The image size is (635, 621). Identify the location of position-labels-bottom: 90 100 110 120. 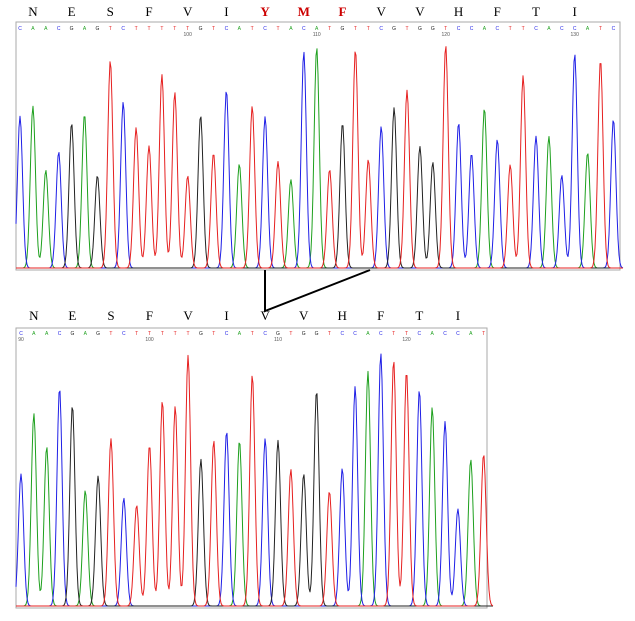
(214, 340).